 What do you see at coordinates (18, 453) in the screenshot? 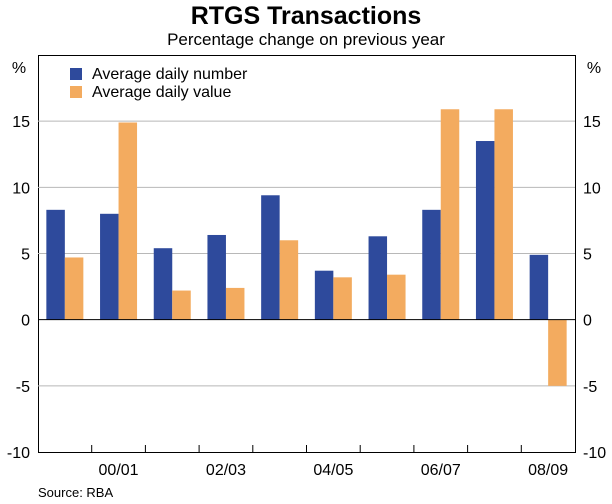
I see `y-tick-left--10: -10` at bounding box center [18, 453].